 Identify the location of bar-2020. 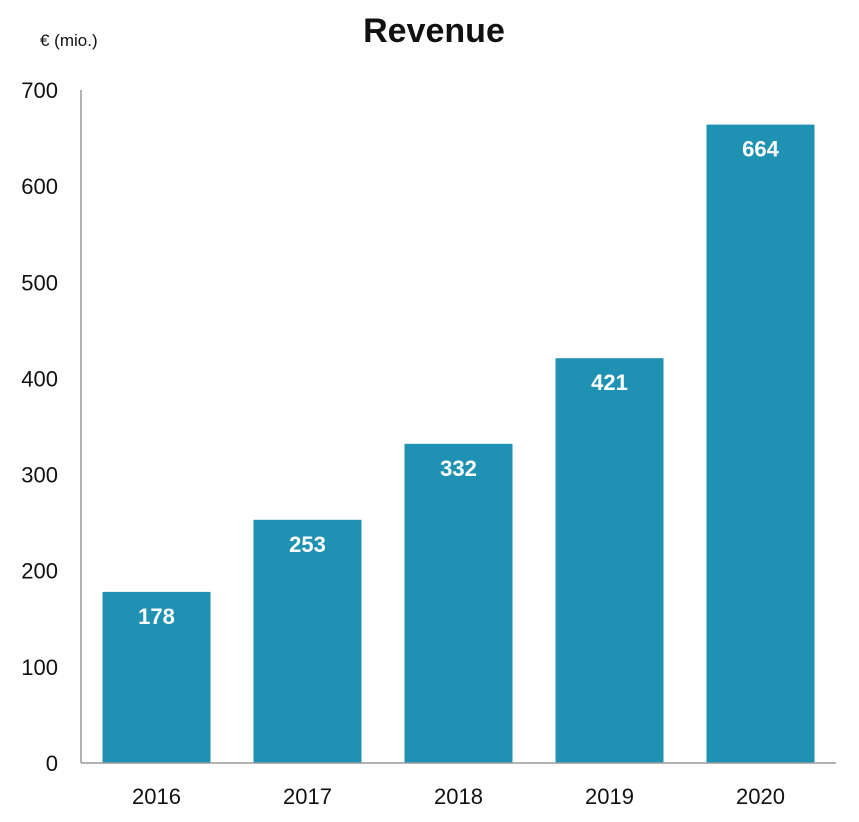
(760, 444).